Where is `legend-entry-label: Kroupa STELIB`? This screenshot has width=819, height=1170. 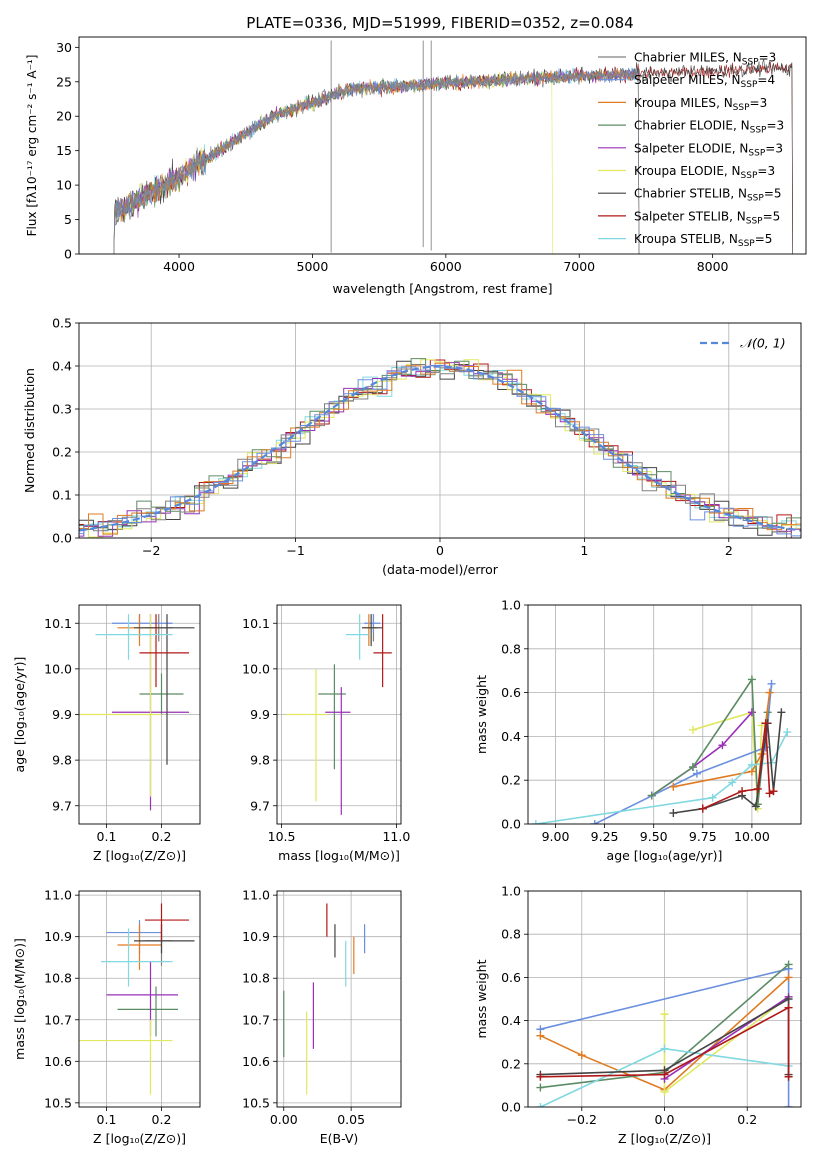
legend-entry-label: Kroupa STELIB is located at coordinates (677, 239).